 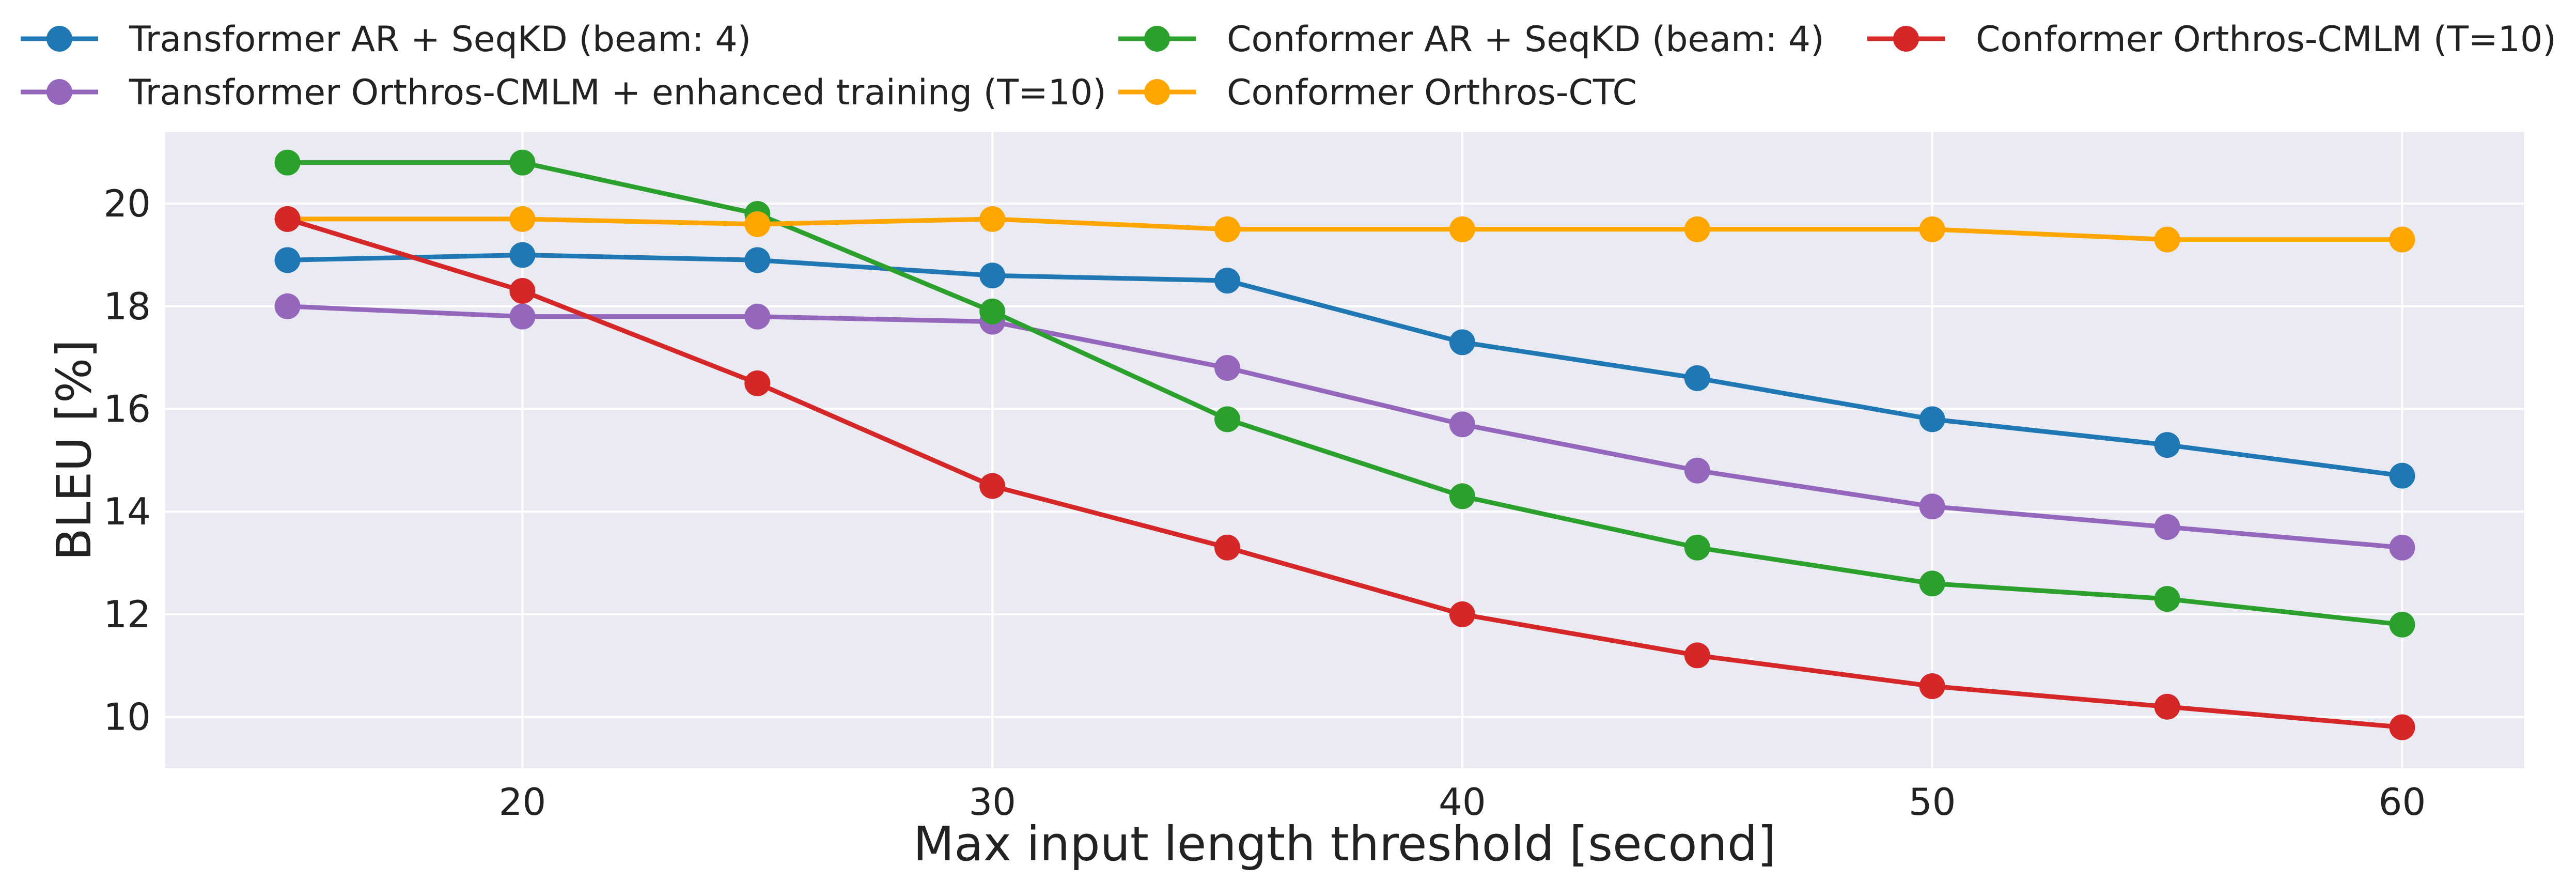 I want to click on x-tick-label: 20, so click(x=523, y=802).